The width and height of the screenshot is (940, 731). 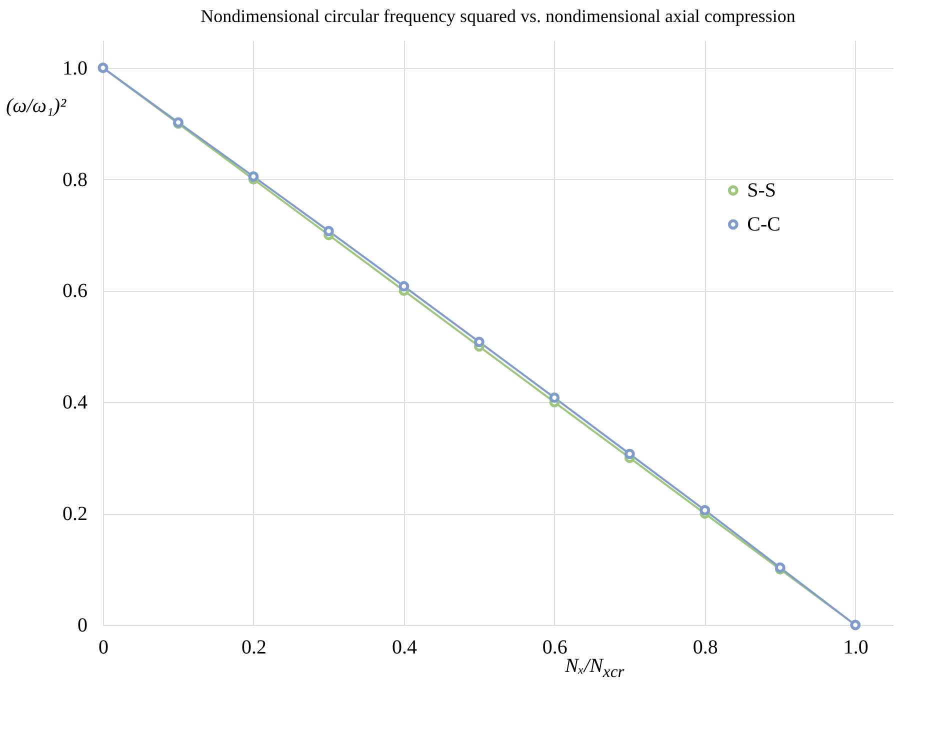 What do you see at coordinates (83, 625) in the screenshot?
I see `y-tick-label: 0` at bounding box center [83, 625].